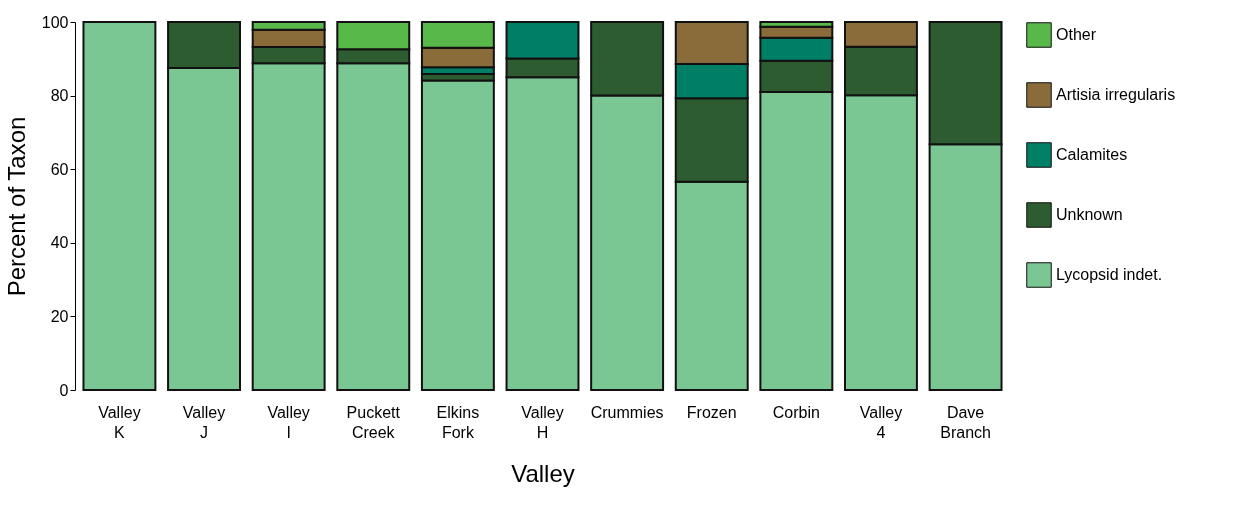 This screenshot has height=527, width=1248. Describe the element at coordinates (1089, 214) in the screenshot. I see `legend-label: Unknown` at that location.